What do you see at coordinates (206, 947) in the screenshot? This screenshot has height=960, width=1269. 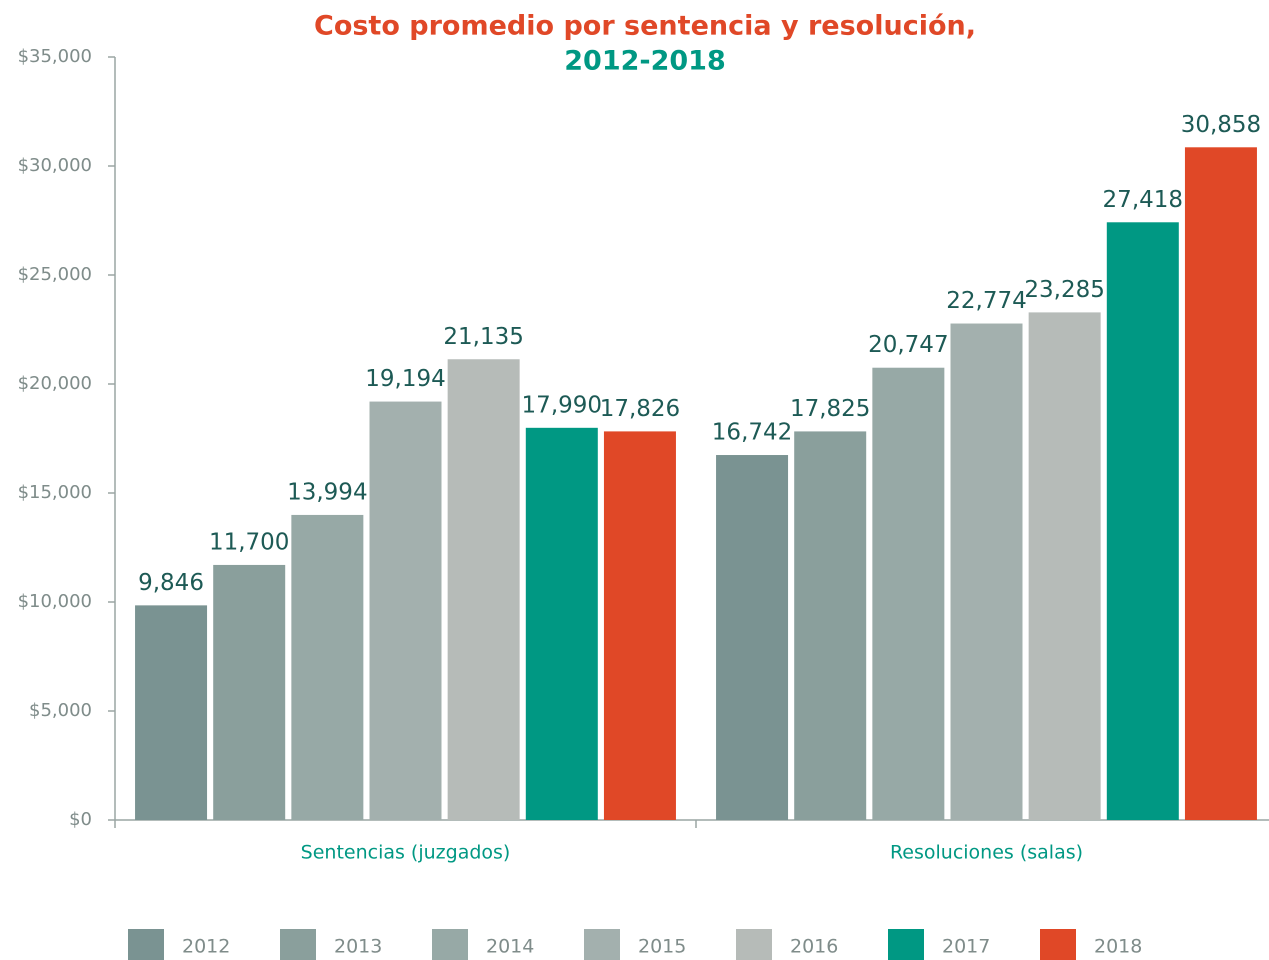 I see `legend-label: 2012` at bounding box center [206, 947].